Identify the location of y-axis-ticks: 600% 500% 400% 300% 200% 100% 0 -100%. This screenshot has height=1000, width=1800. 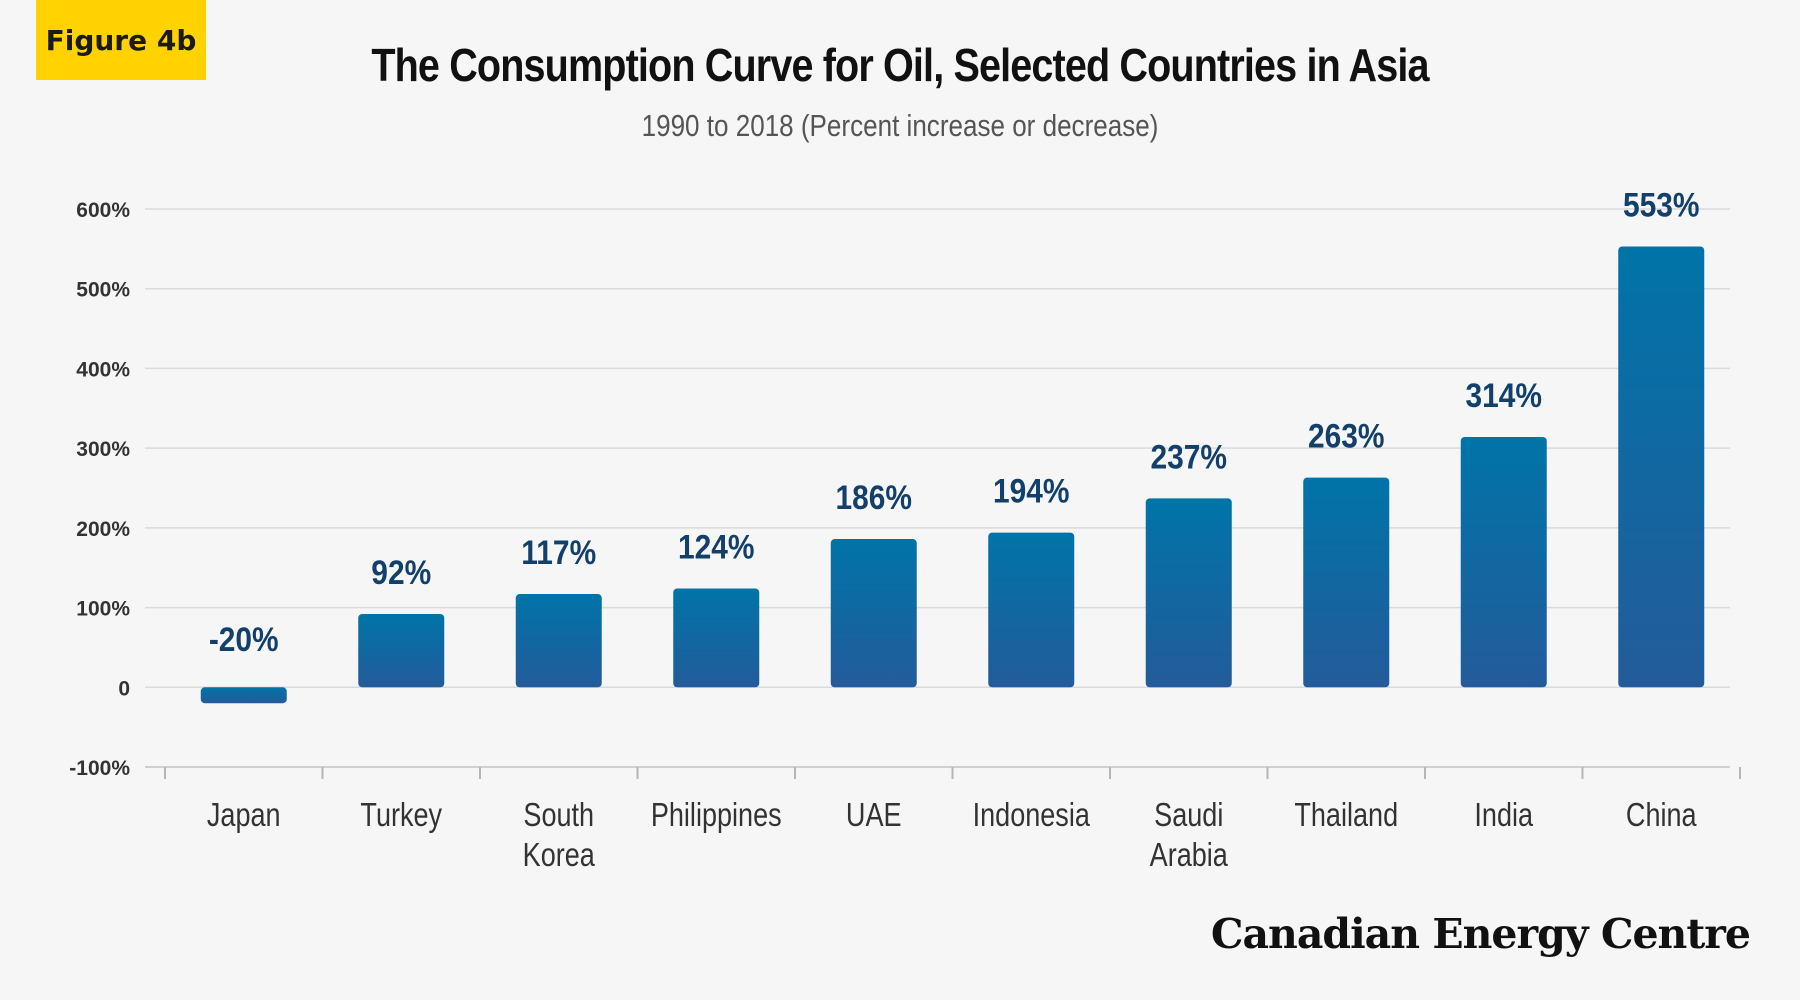
(99, 489).